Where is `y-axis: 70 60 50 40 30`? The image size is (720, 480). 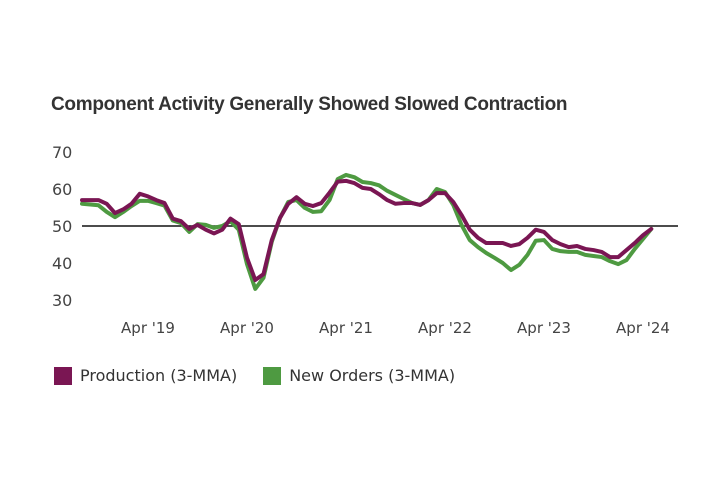
y-axis: 70 60 50 40 30 is located at coordinates (62, 226).